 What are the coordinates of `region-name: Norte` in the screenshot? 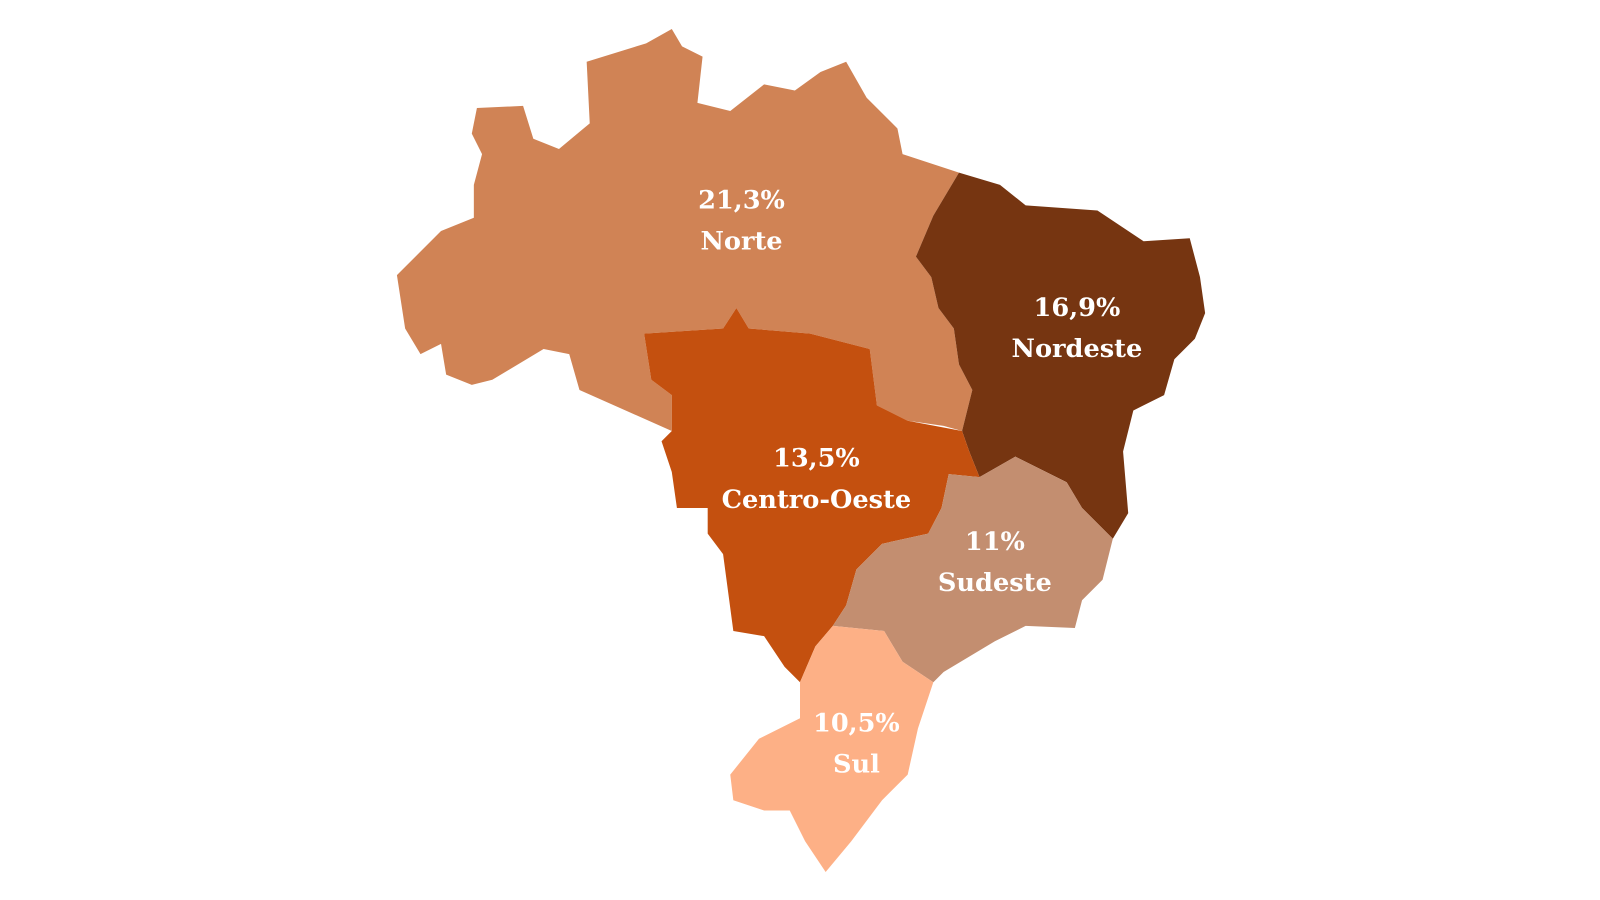 It's located at (741, 241).